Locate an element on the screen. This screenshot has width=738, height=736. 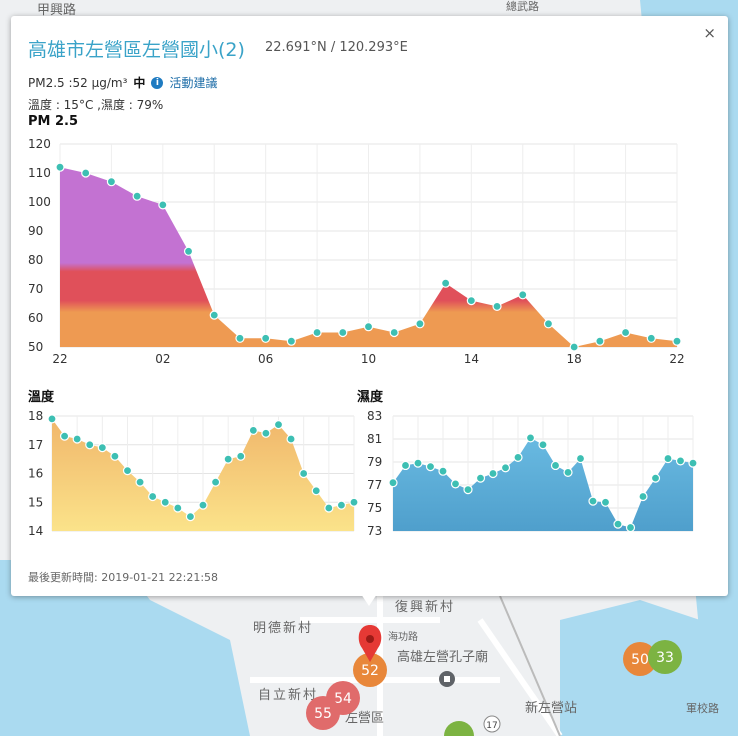
map-label: 軍校路 is located at coordinates (702, 708).